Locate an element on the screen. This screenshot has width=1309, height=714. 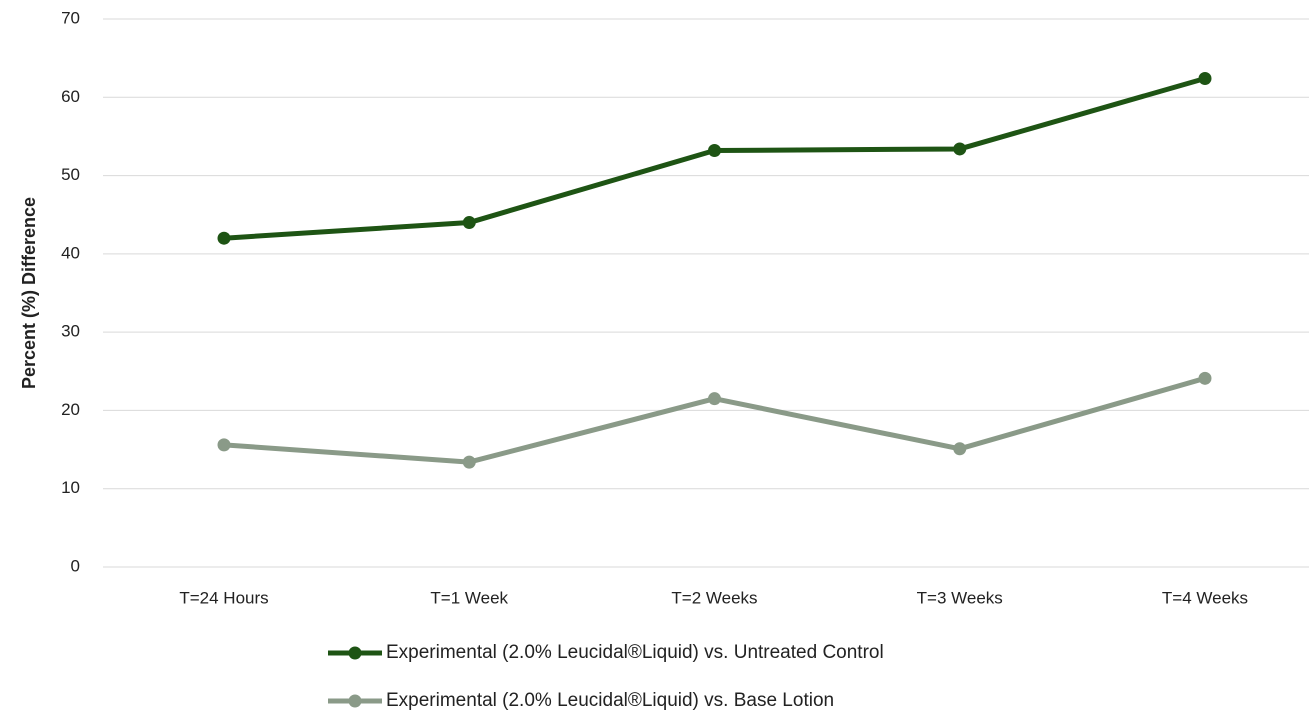
y-tick-label: 50 is located at coordinates (70, 174).